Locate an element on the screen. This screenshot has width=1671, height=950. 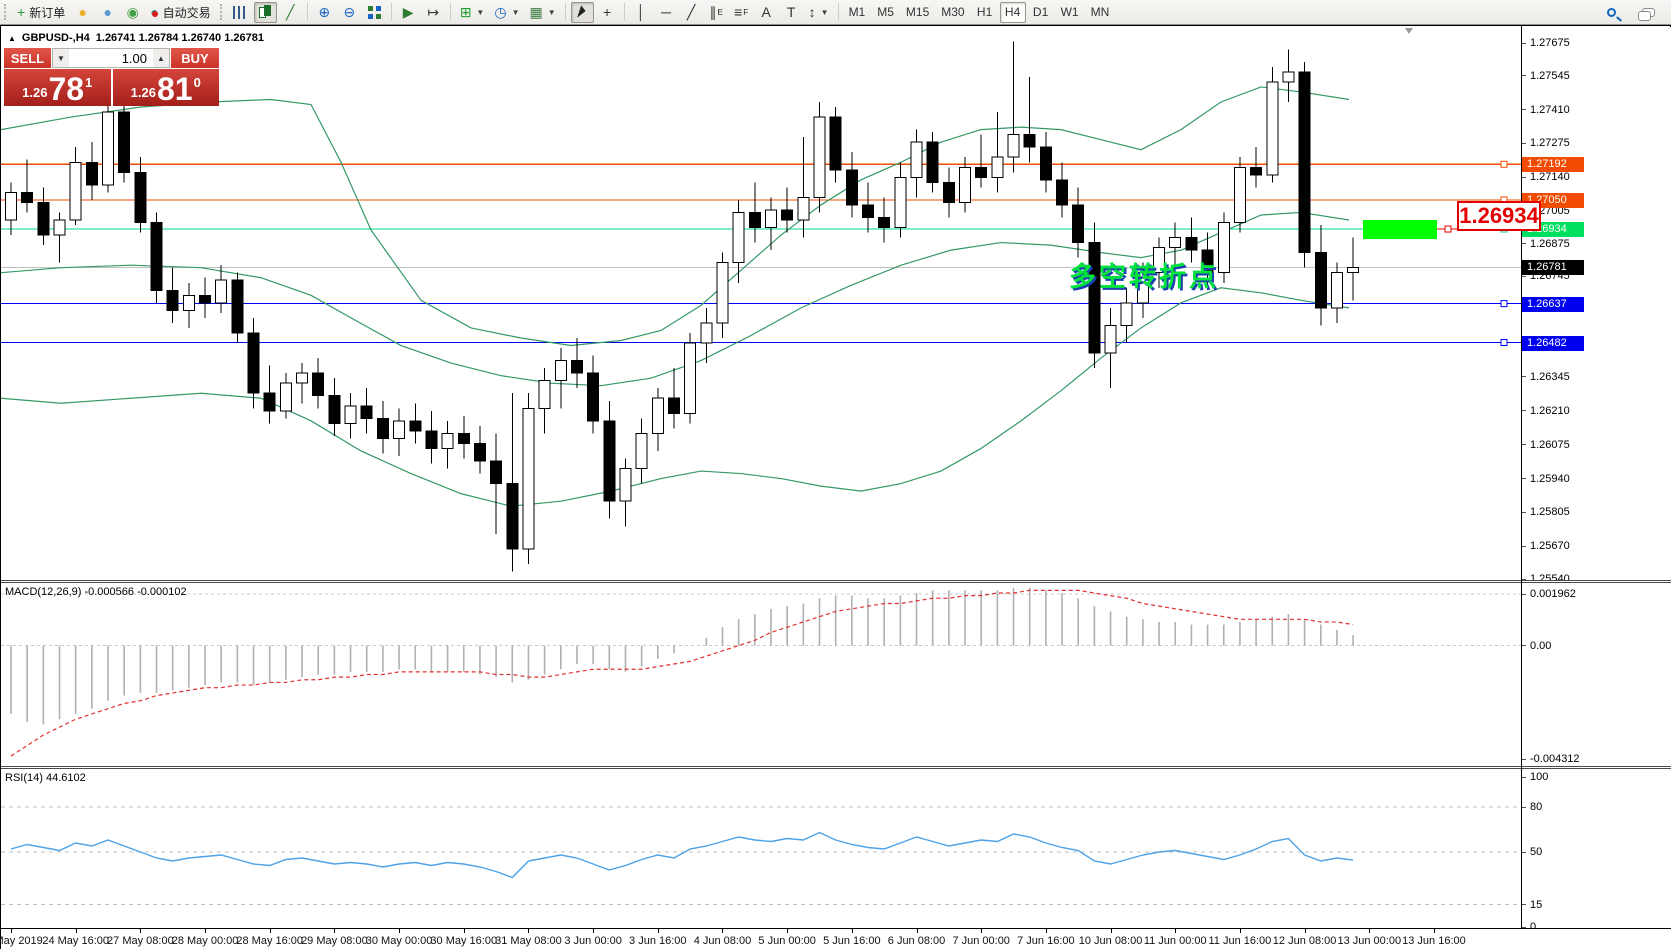
toolbar-separator is located at coordinates (838, 12).